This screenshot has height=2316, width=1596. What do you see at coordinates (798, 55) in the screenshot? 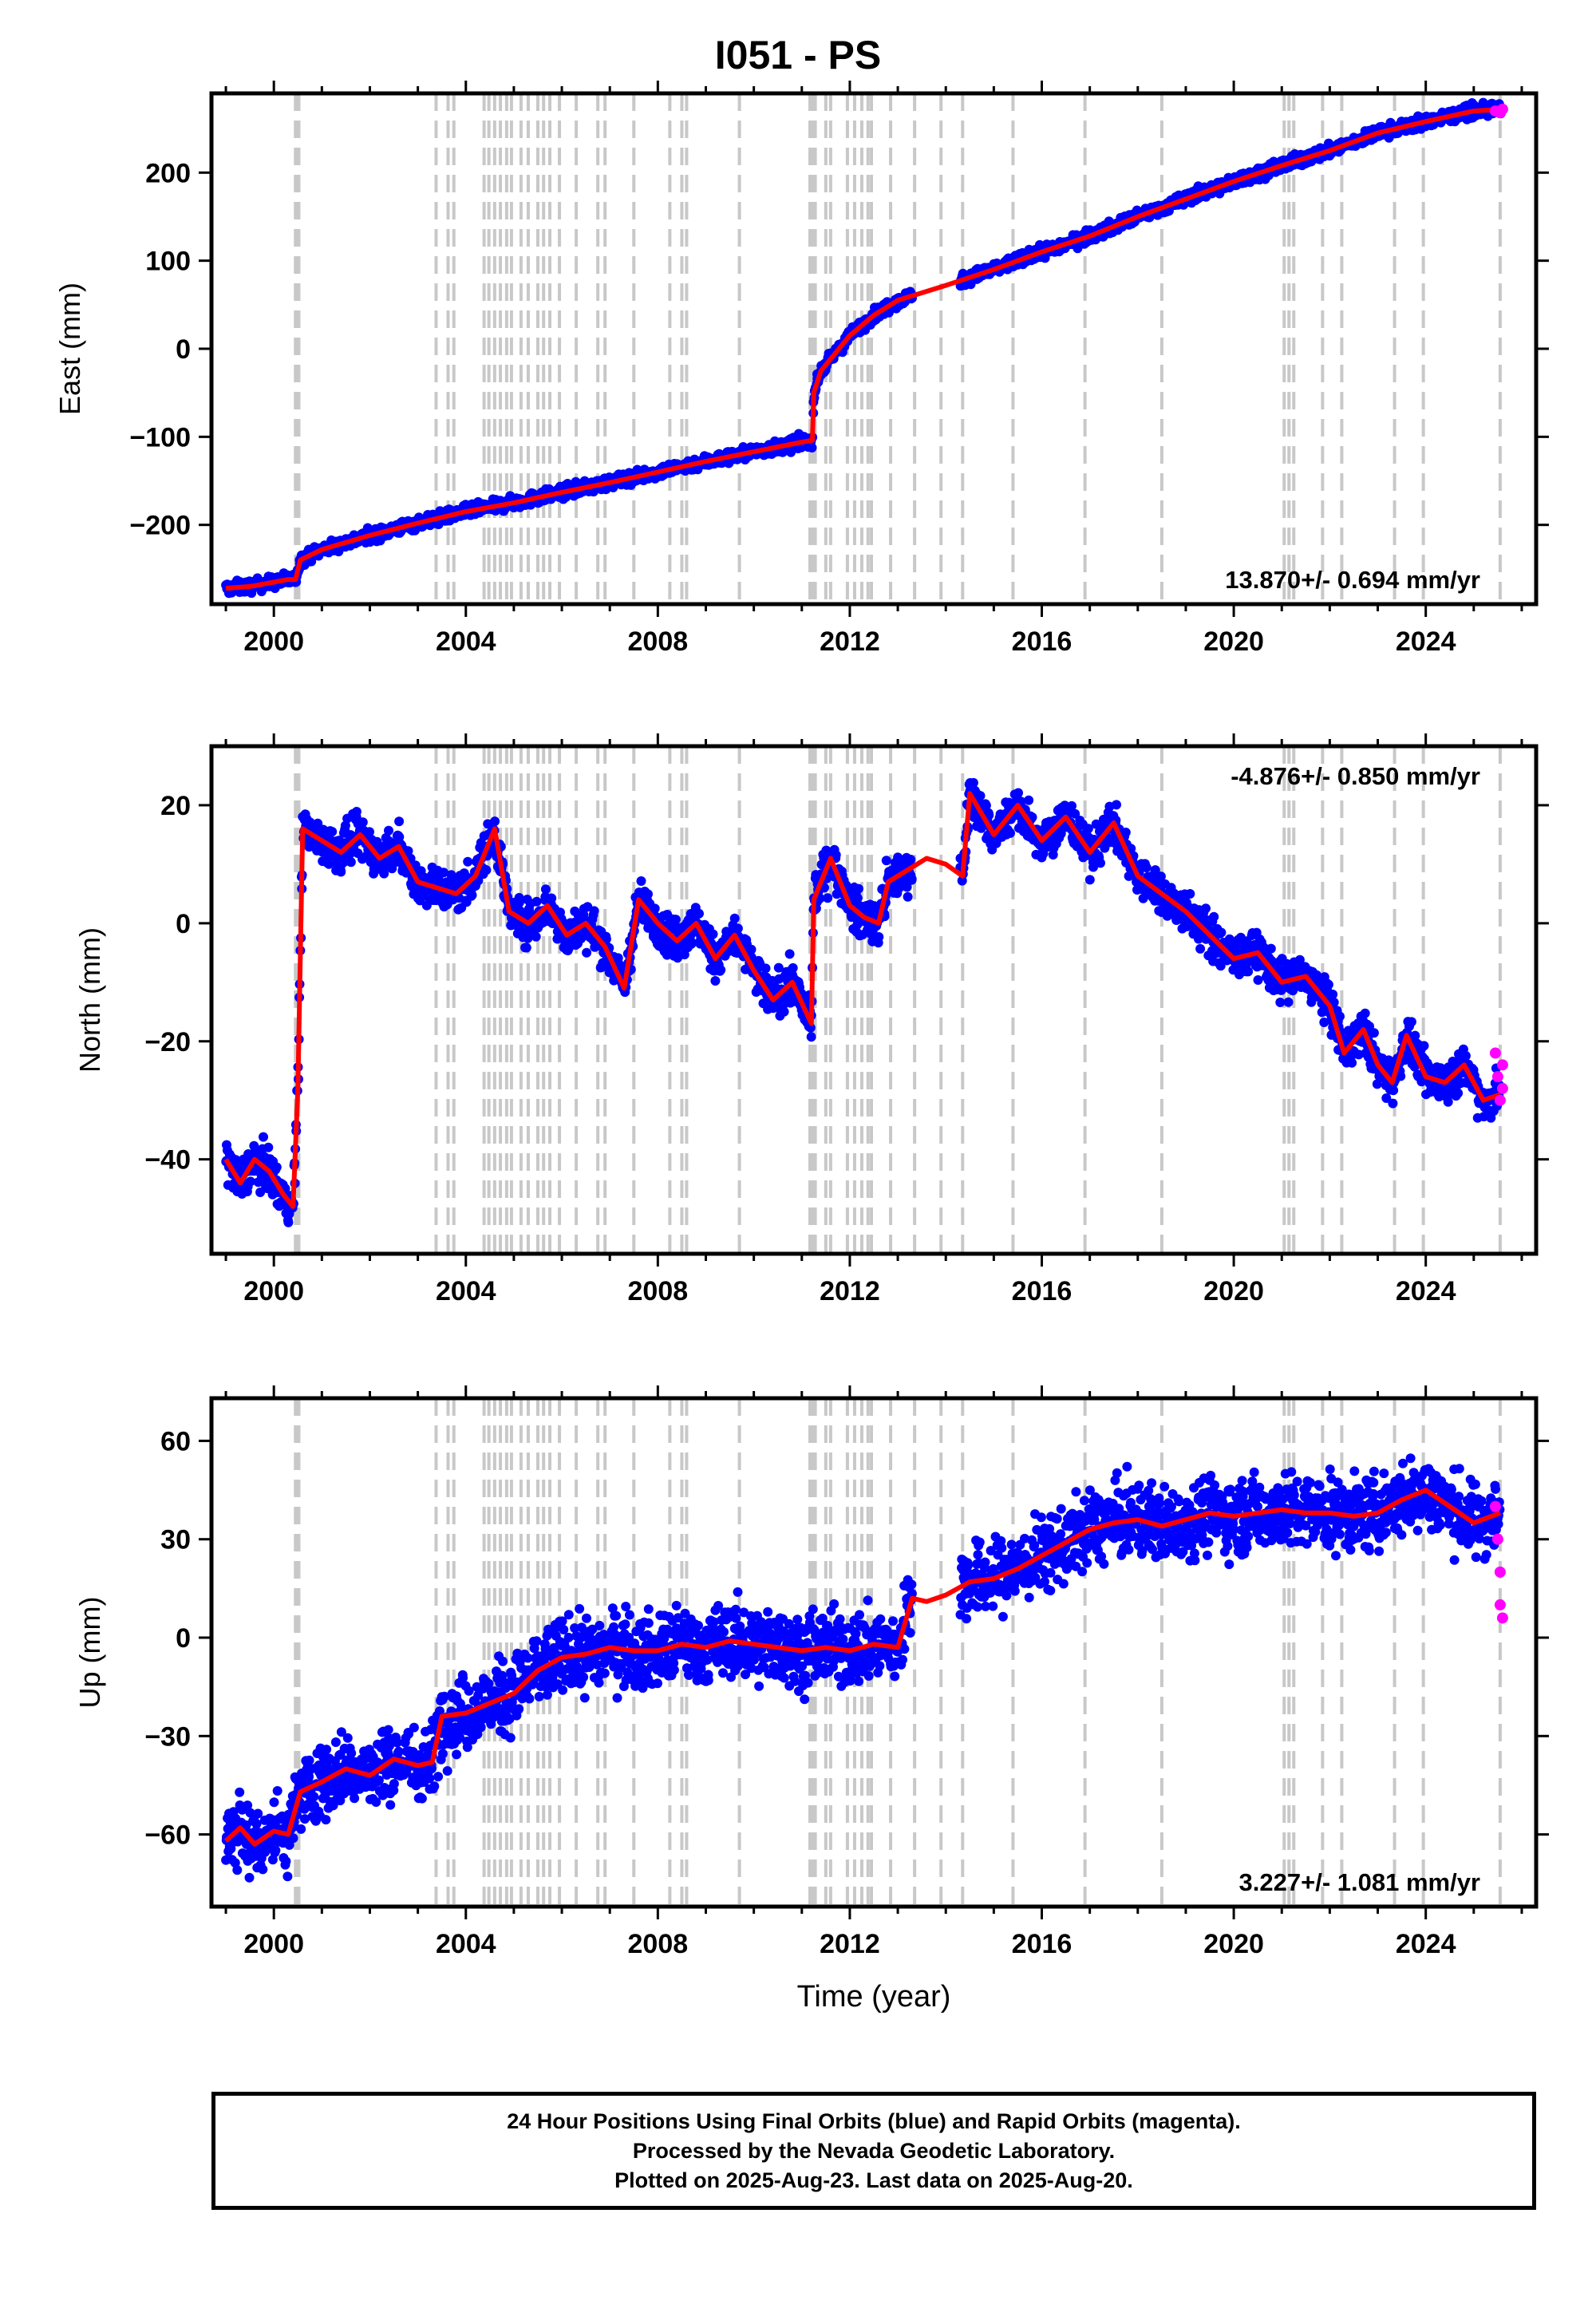
I see `chart-title: I051 - PS` at bounding box center [798, 55].